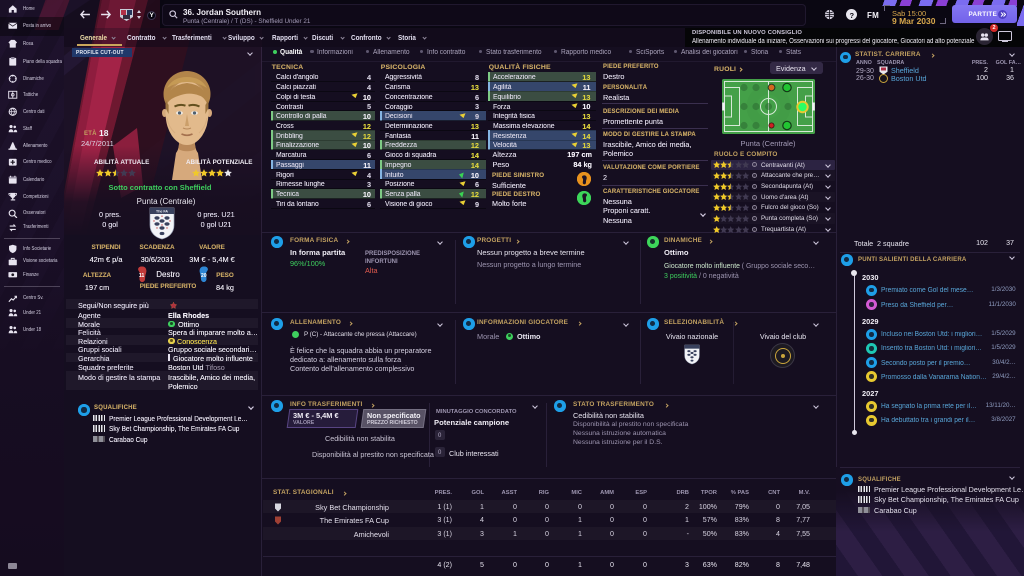 The height and width of the screenshot is (576, 1024). Describe the element at coordinates (162, 212) in the screenshot. I see `svg-text: The FA` at that location.